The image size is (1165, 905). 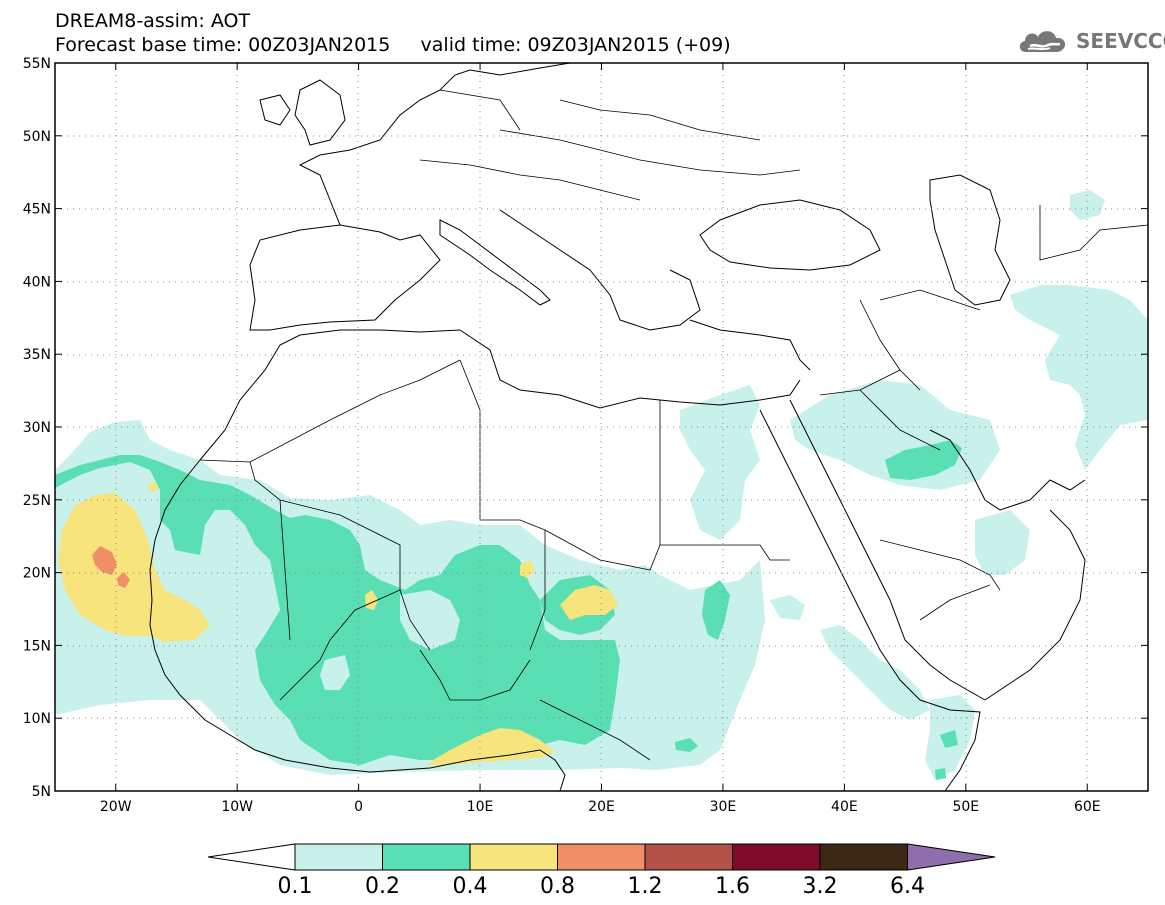 I want to click on lat-label-25n: 25N, so click(x=37, y=501).